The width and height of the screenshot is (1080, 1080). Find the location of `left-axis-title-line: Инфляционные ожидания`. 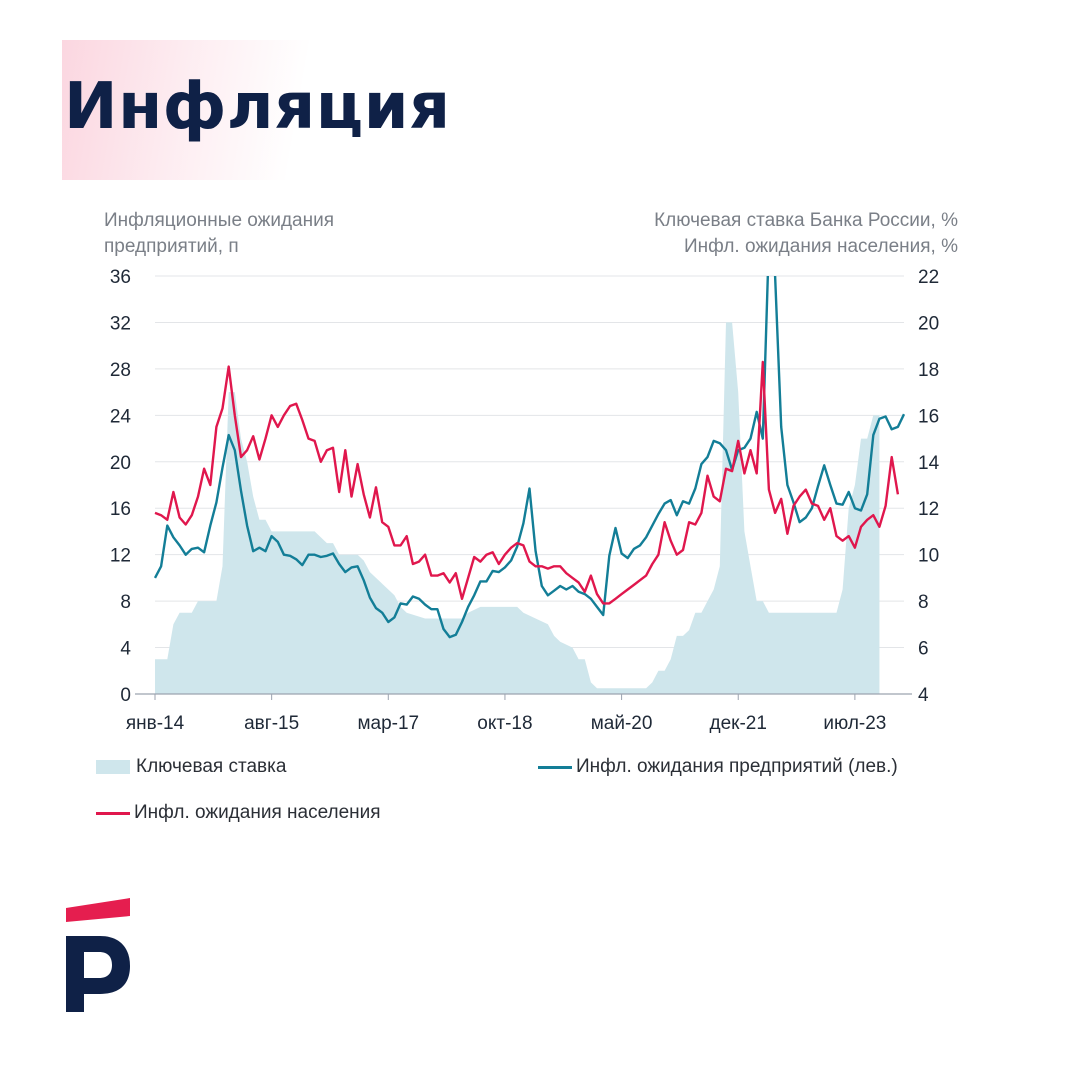

left-axis-title-line: Инфляционные ожидания is located at coordinates (219, 220).